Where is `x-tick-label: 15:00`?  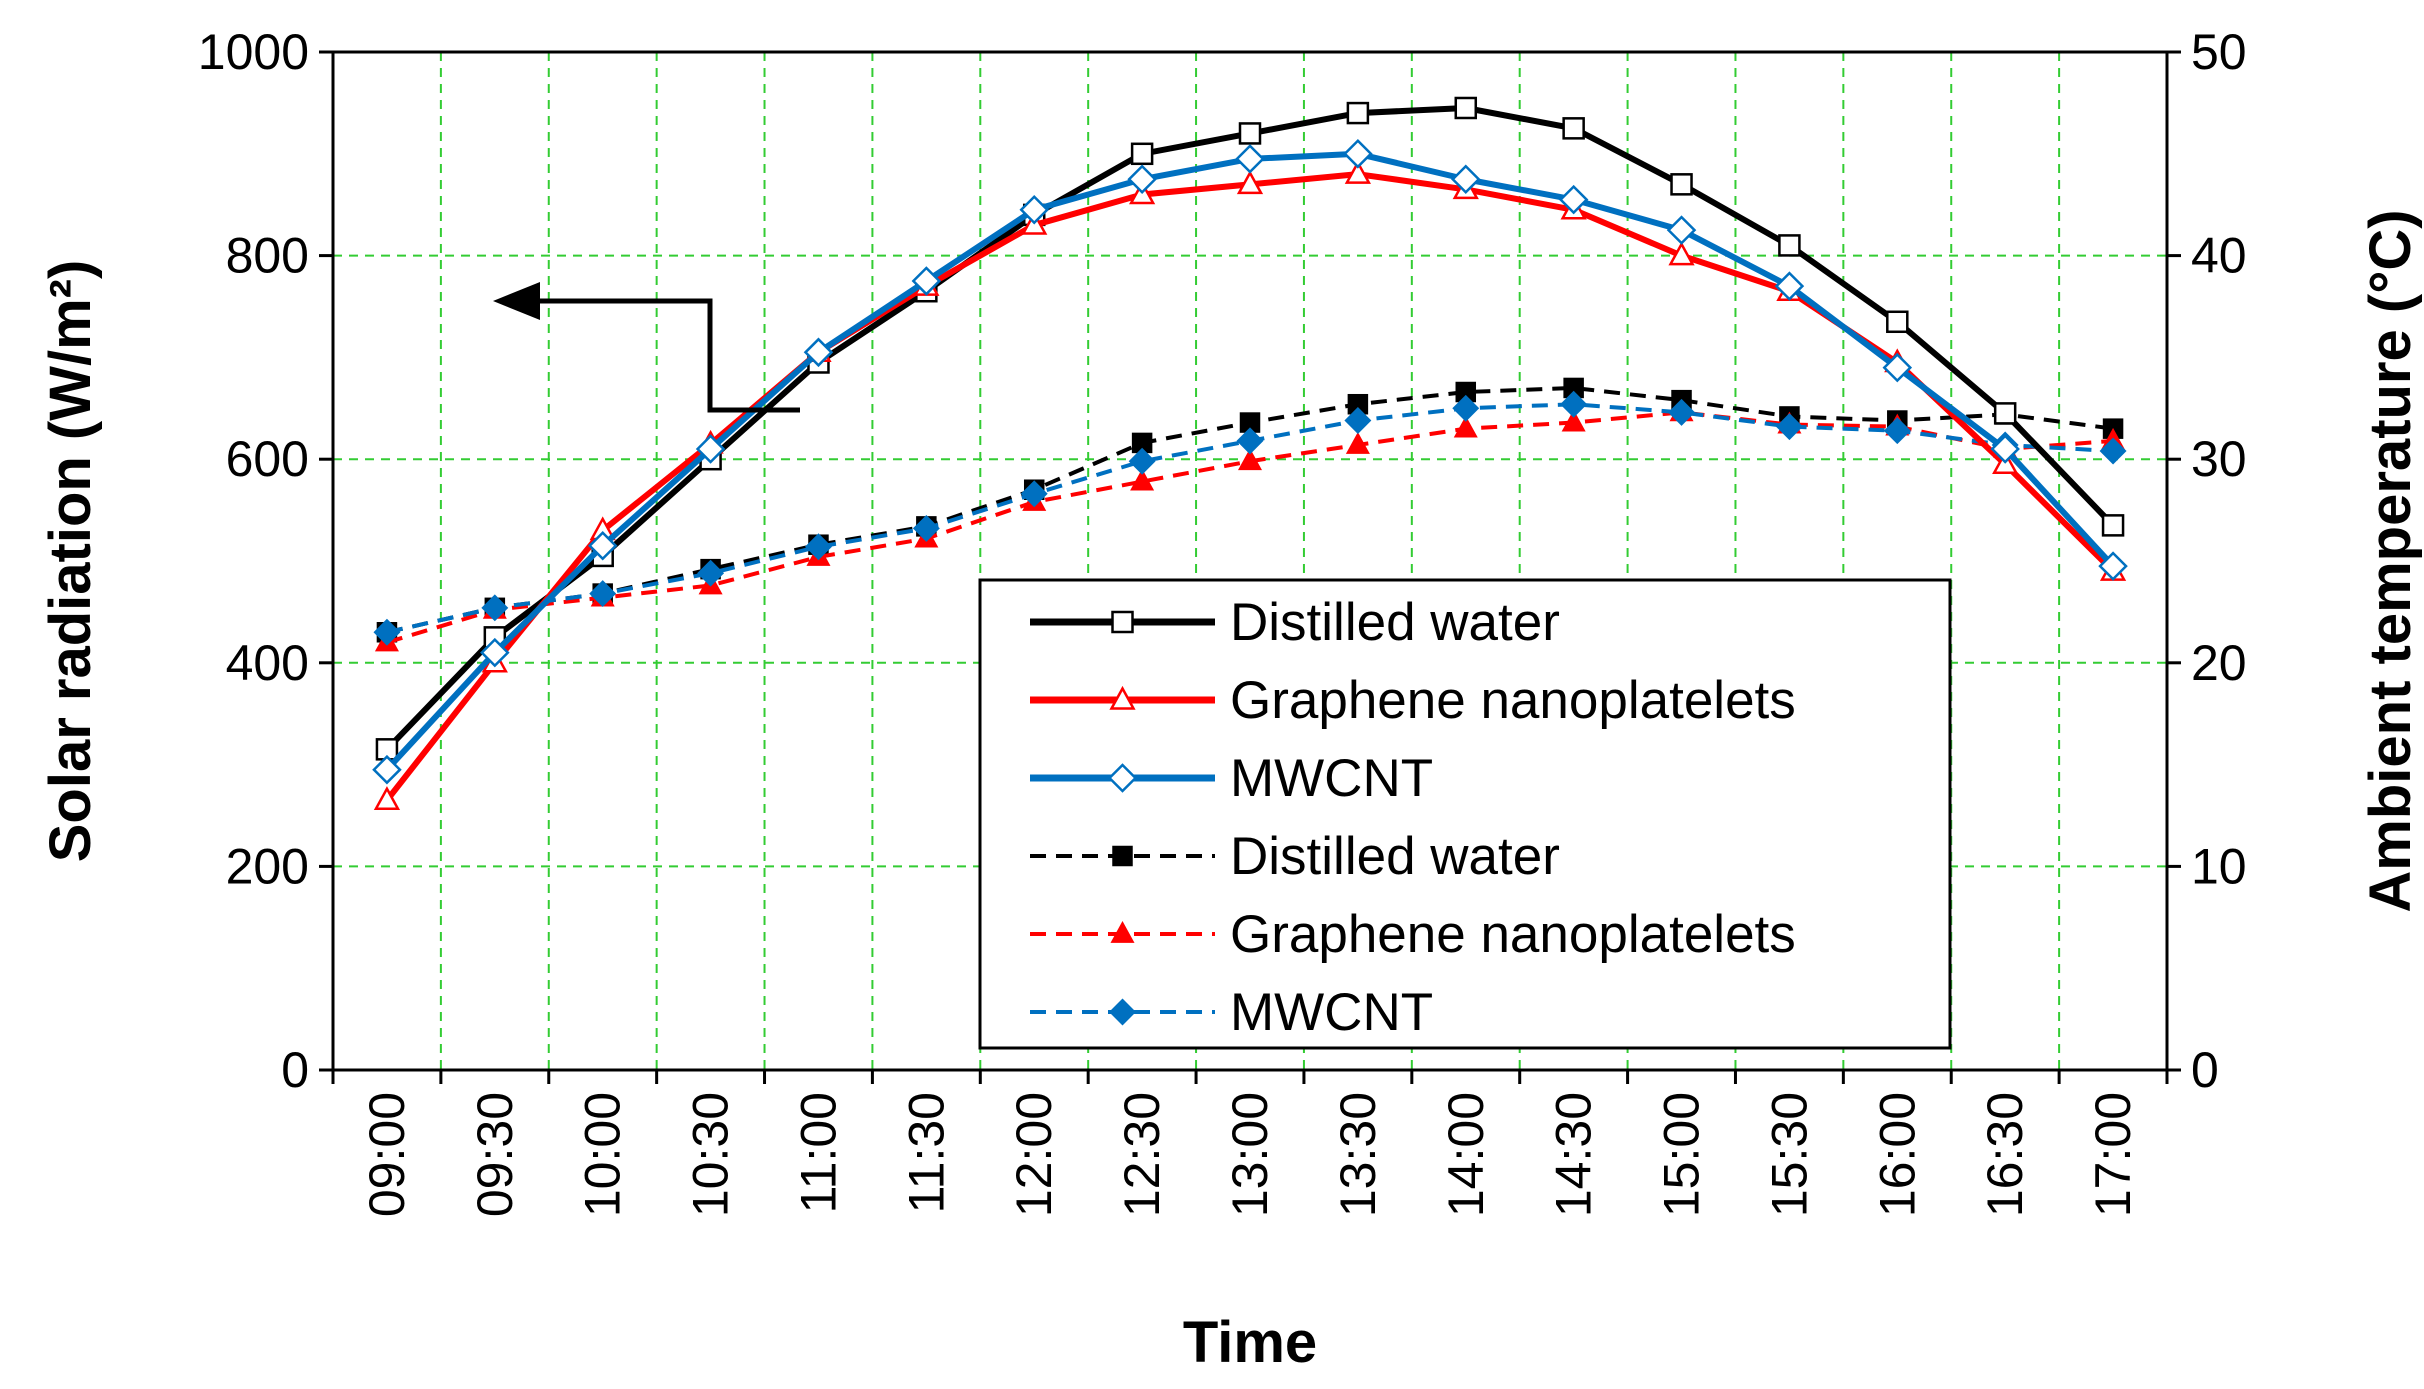 x-tick-label: 15:00 is located at coordinates (1682, 1154).